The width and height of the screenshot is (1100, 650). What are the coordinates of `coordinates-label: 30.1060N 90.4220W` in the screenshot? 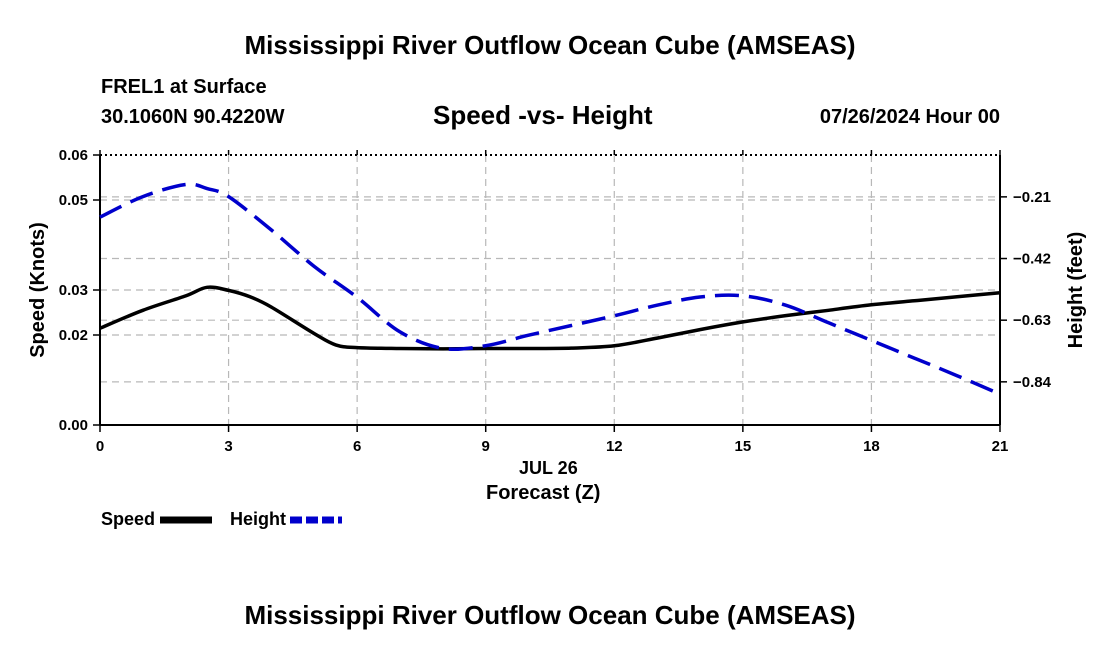 It's located at (193, 117).